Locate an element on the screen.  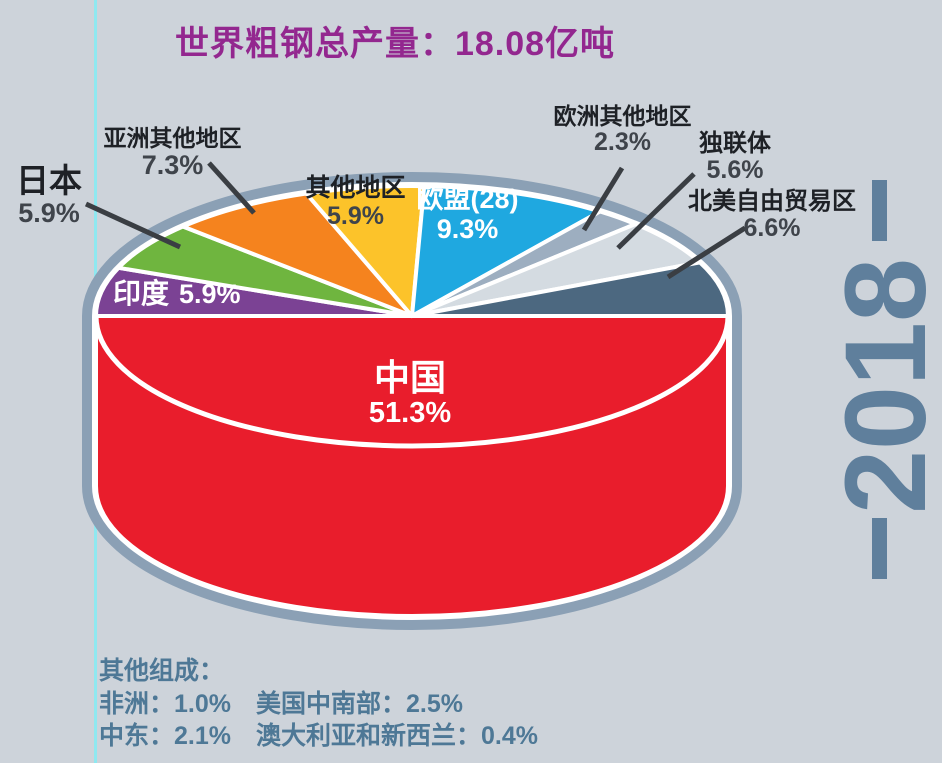
footnote-central-south-america: 美国中南部：2.5% is located at coordinates (359, 703).